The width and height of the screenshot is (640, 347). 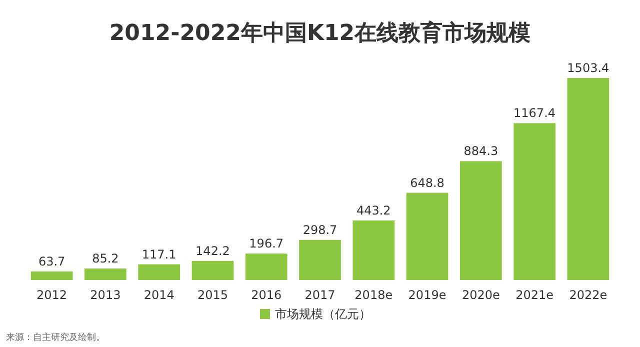 What do you see at coordinates (373, 295) in the screenshot?
I see `x-tick-label: 2018e` at bounding box center [373, 295].